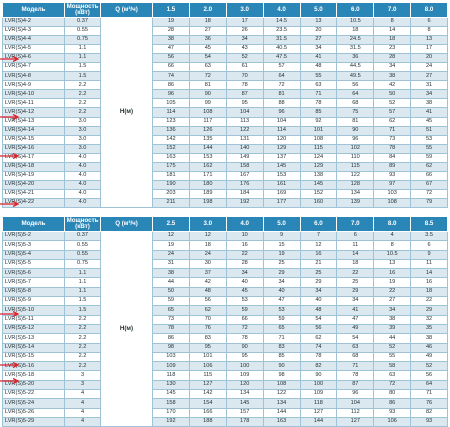  Describe the element at coordinates (171, 193) in the screenshot. I see `head-value-cell: 203` at that location.